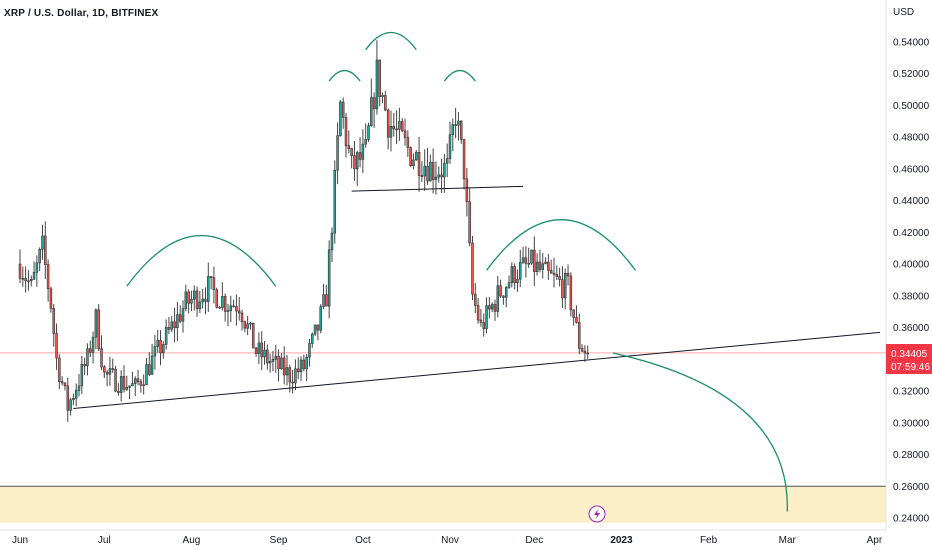 This screenshot has height=550, width=932. Describe the element at coordinates (700, 432) in the screenshot. I see `projection-arc` at that location.